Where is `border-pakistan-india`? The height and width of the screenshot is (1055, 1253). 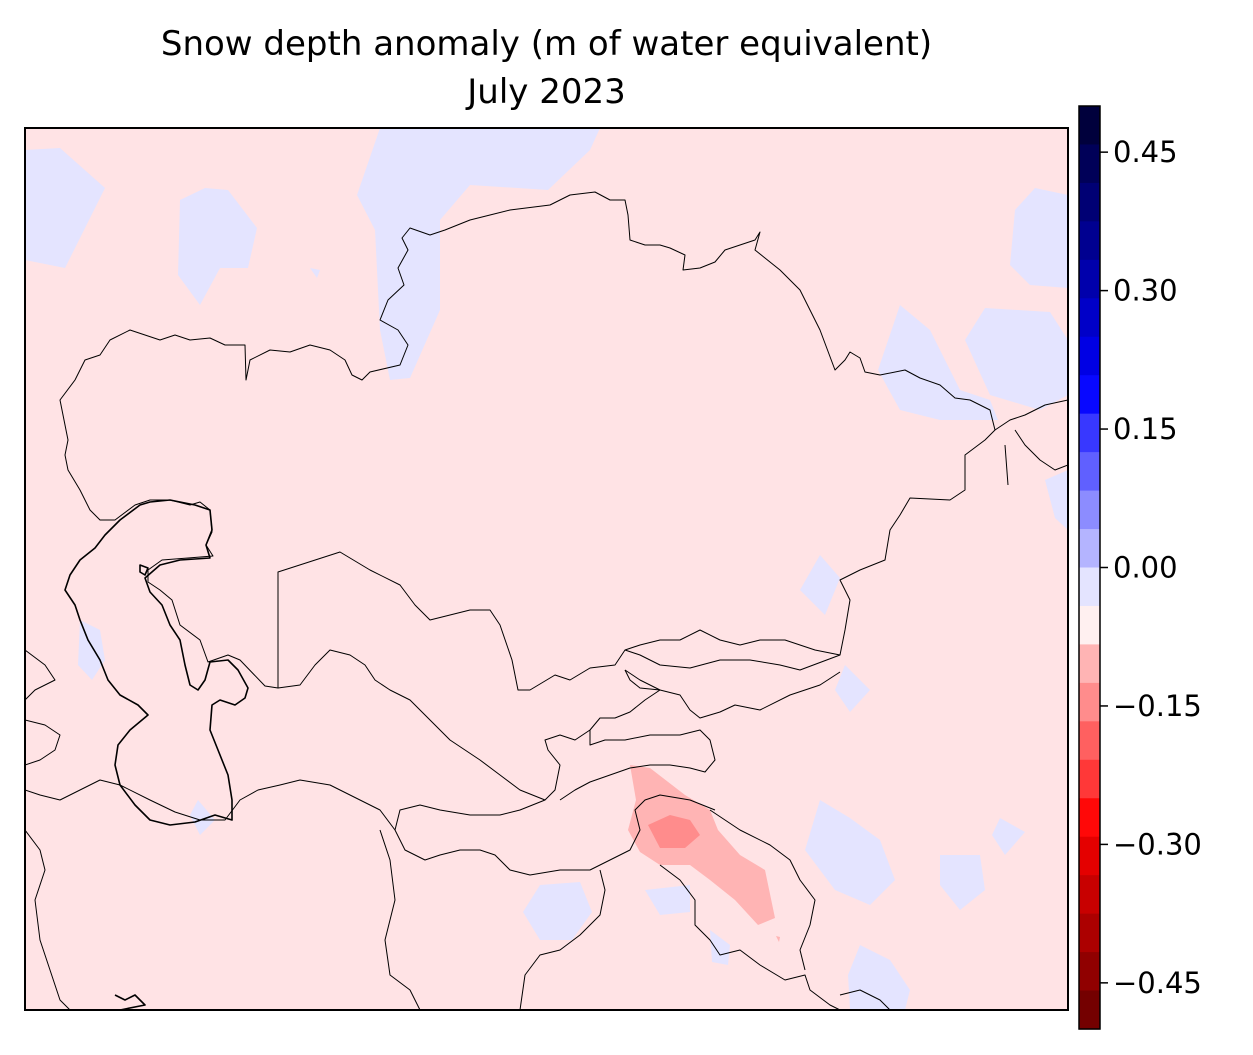 border-pakistan-india is located at coordinates (680, 909).